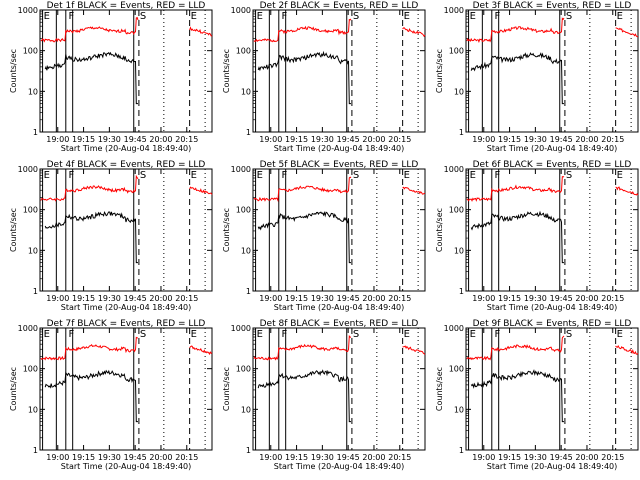  What do you see at coordinates (339, 6) in the screenshot?
I see `panel-title: Det 2f BLACK = Events, RED = LLD` at bounding box center [339, 6].